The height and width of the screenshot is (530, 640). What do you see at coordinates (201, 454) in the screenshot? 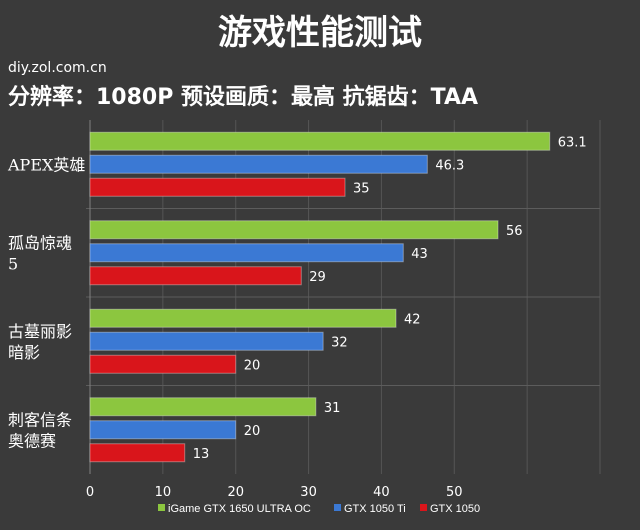
I see `bar-value-label: 13` at bounding box center [201, 454].